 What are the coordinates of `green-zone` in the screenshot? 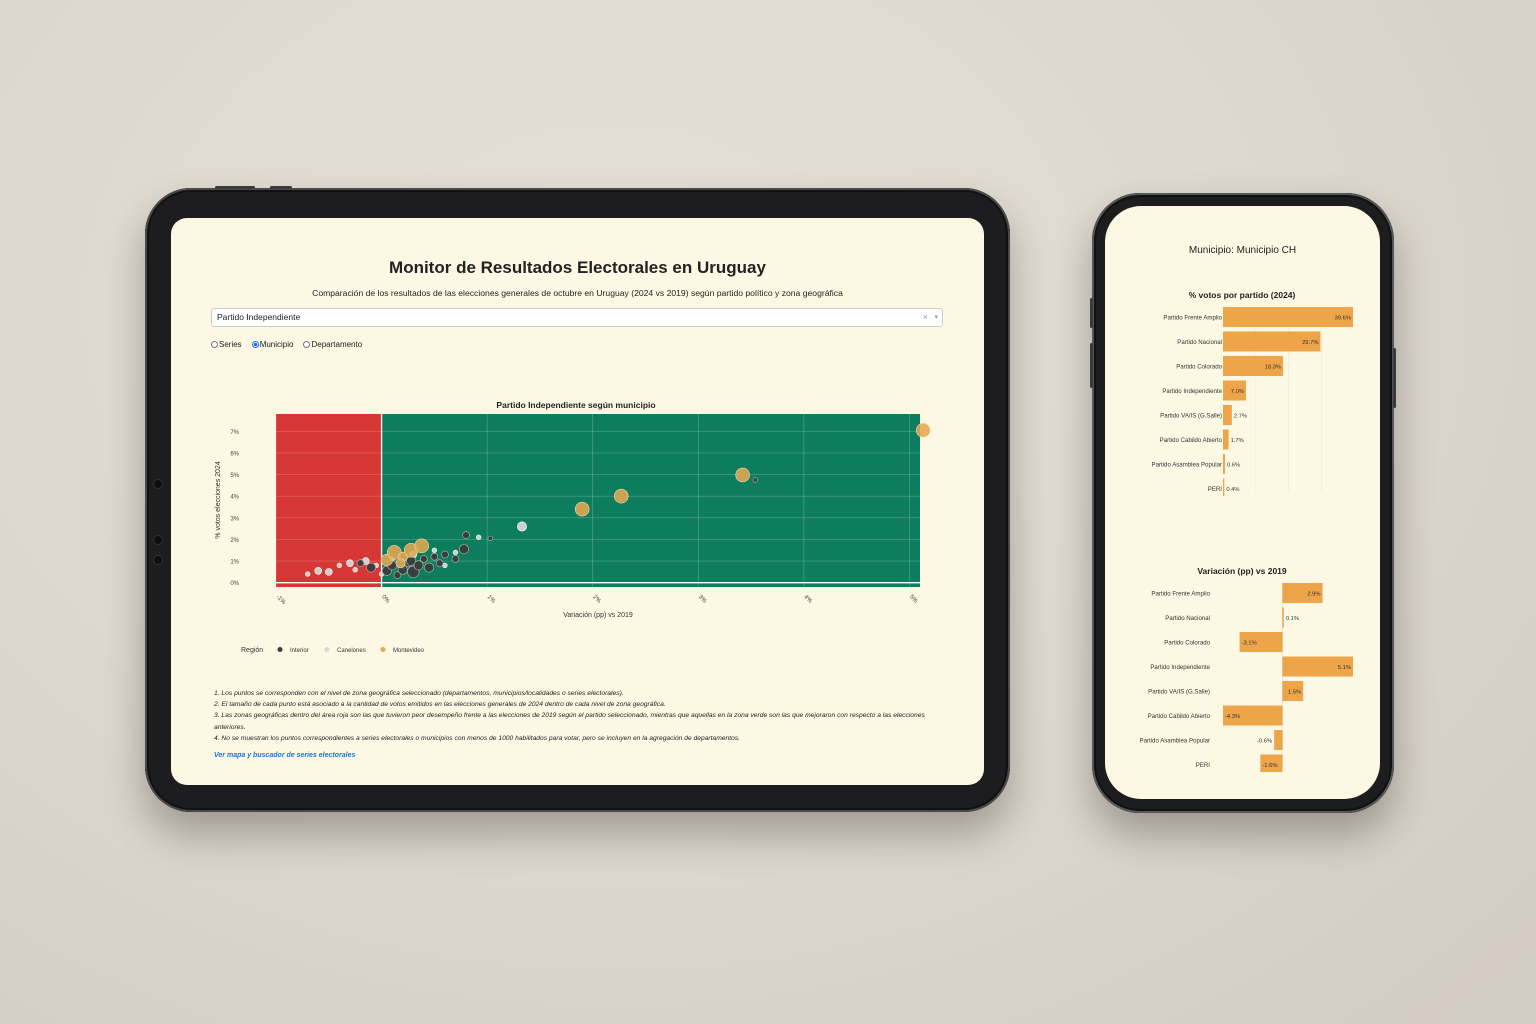 It's located at (650, 500).